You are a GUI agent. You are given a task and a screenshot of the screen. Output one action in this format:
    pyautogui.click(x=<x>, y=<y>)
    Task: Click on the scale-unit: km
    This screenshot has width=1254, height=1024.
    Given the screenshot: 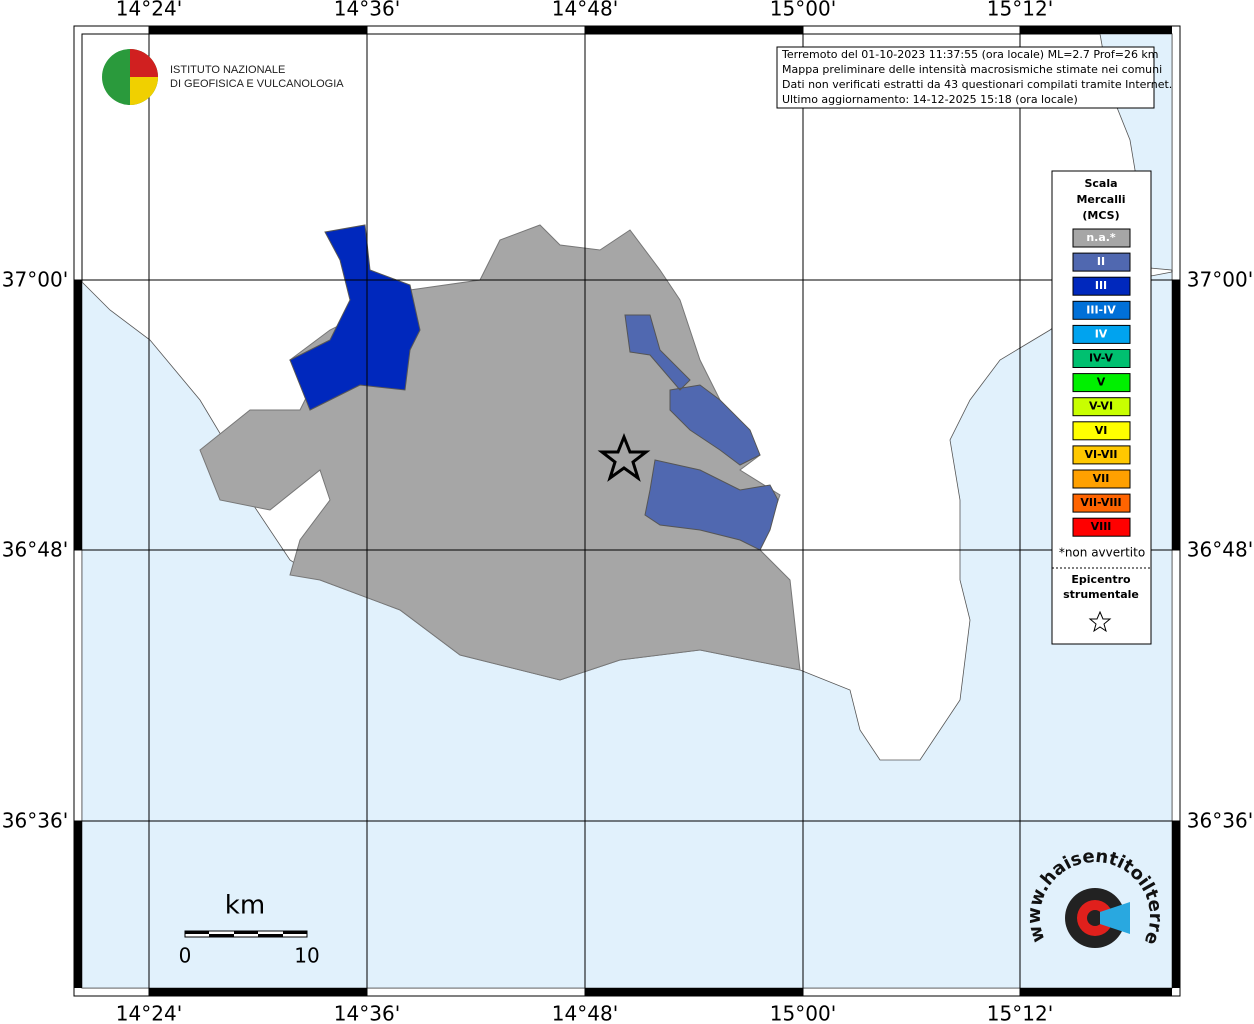 What is the action you would take?
    pyautogui.click(x=245, y=906)
    